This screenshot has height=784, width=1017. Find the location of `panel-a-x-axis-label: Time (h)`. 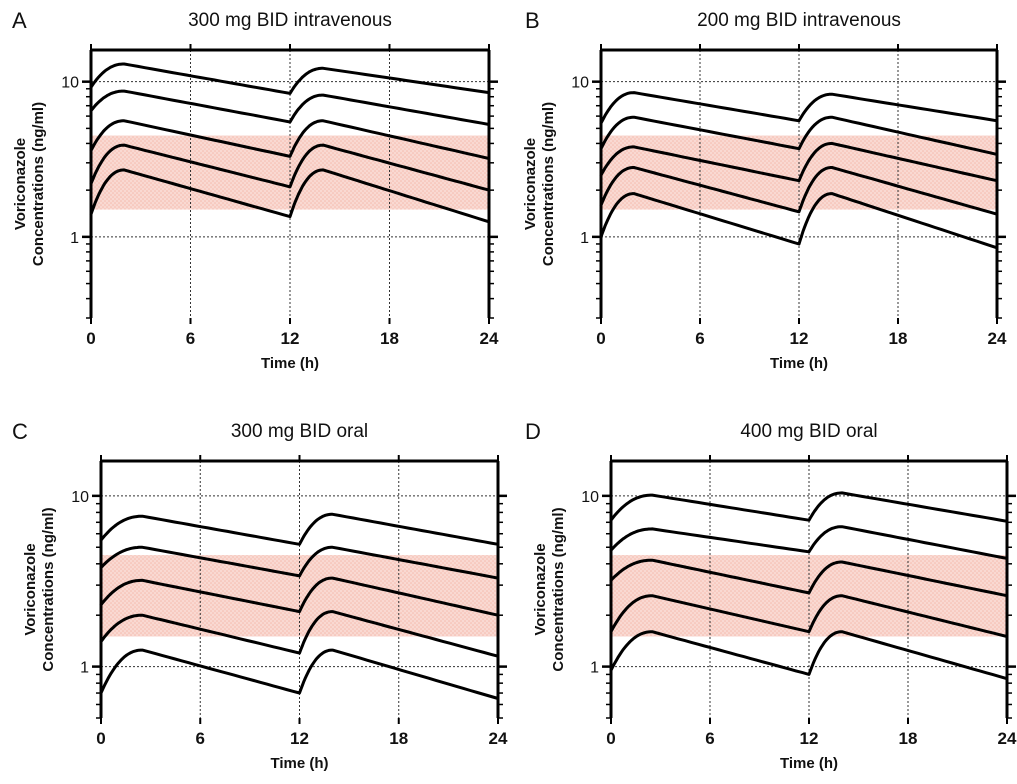

panel-a-x-axis-label: Time (h) is located at coordinates (290, 363).